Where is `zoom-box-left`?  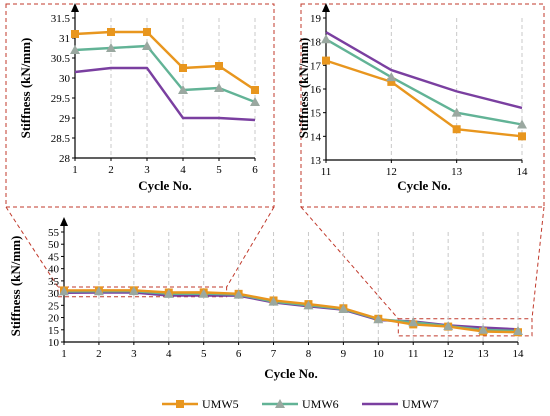 zoom-box-left is located at coordinates (142, 292).